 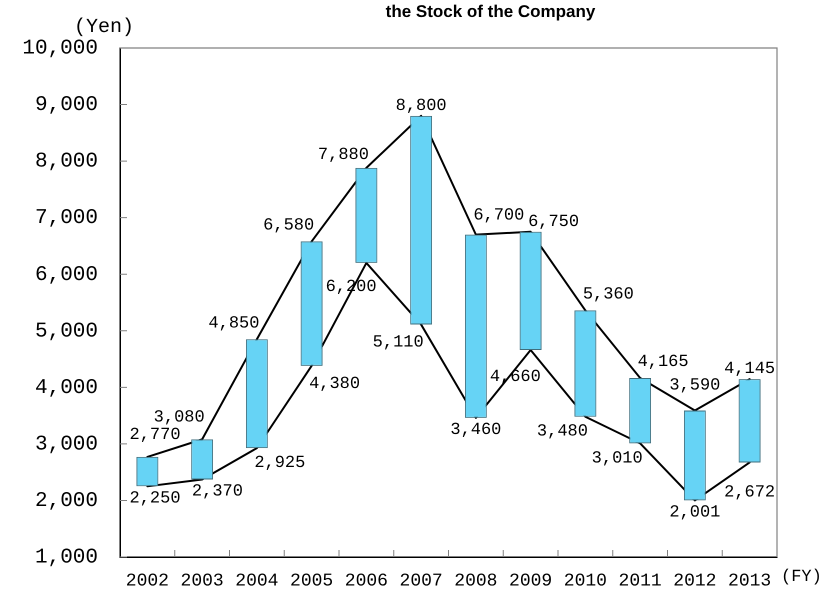 I want to click on x-tick-label: 2013, so click(x=750, y=582).